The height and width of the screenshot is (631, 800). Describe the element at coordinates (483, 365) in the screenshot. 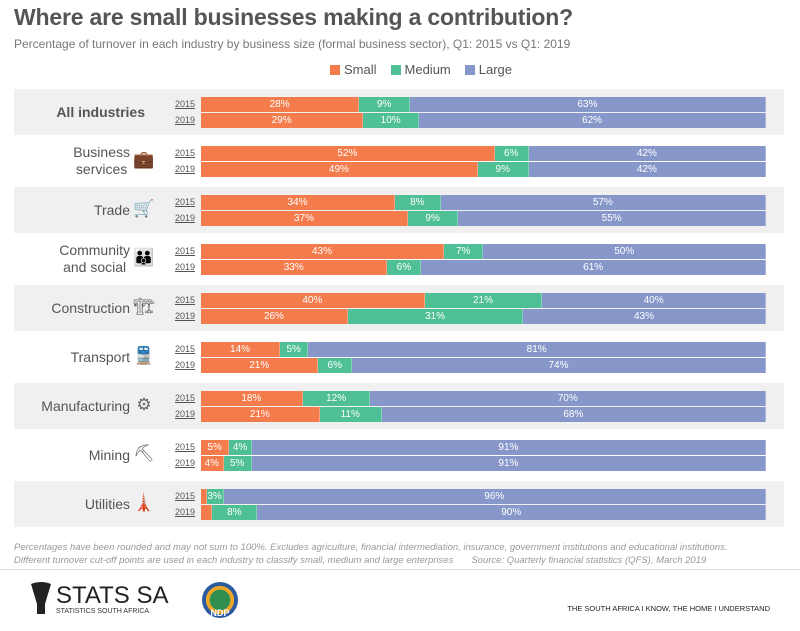

I see `stacked-bar: 21% 6% 74%` at that location.